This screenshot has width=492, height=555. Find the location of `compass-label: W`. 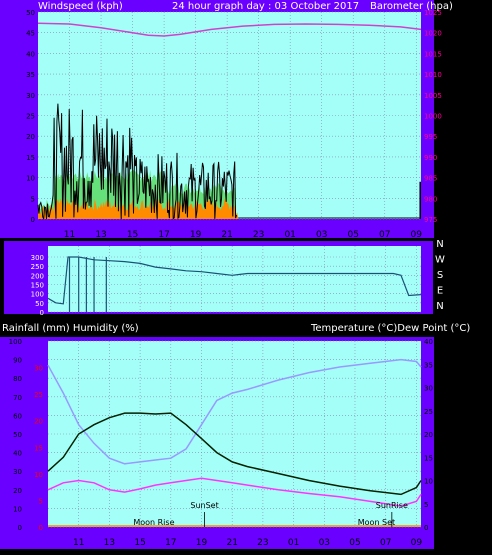

compass-label: W is located at coordinates (440, 260).